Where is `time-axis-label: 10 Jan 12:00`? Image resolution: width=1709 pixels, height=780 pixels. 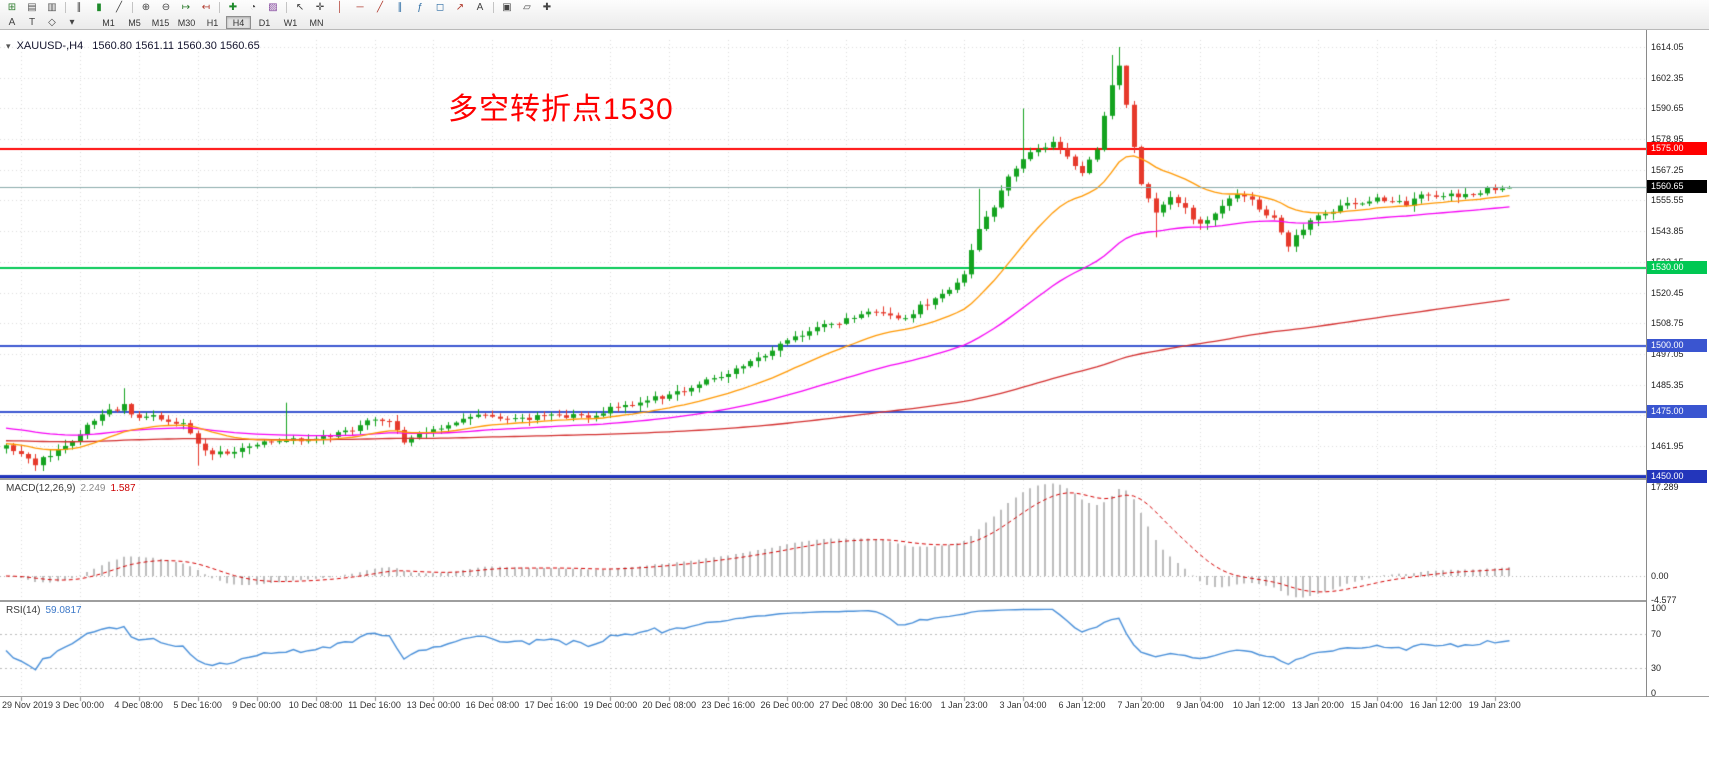
time-axis-label: 10 Jan 12:00 is located at coordinates (1258, 705).